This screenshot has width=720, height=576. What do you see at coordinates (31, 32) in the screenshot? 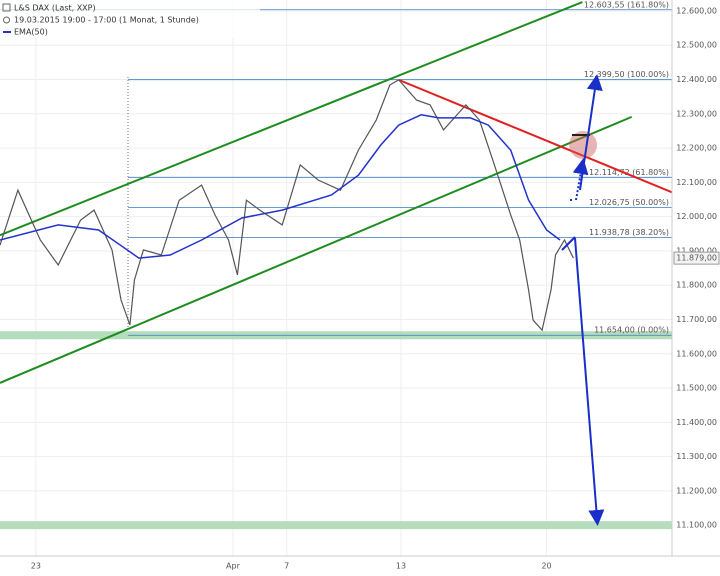
I see `legend-label: EMA(50)` at bounding box center [31, 32].